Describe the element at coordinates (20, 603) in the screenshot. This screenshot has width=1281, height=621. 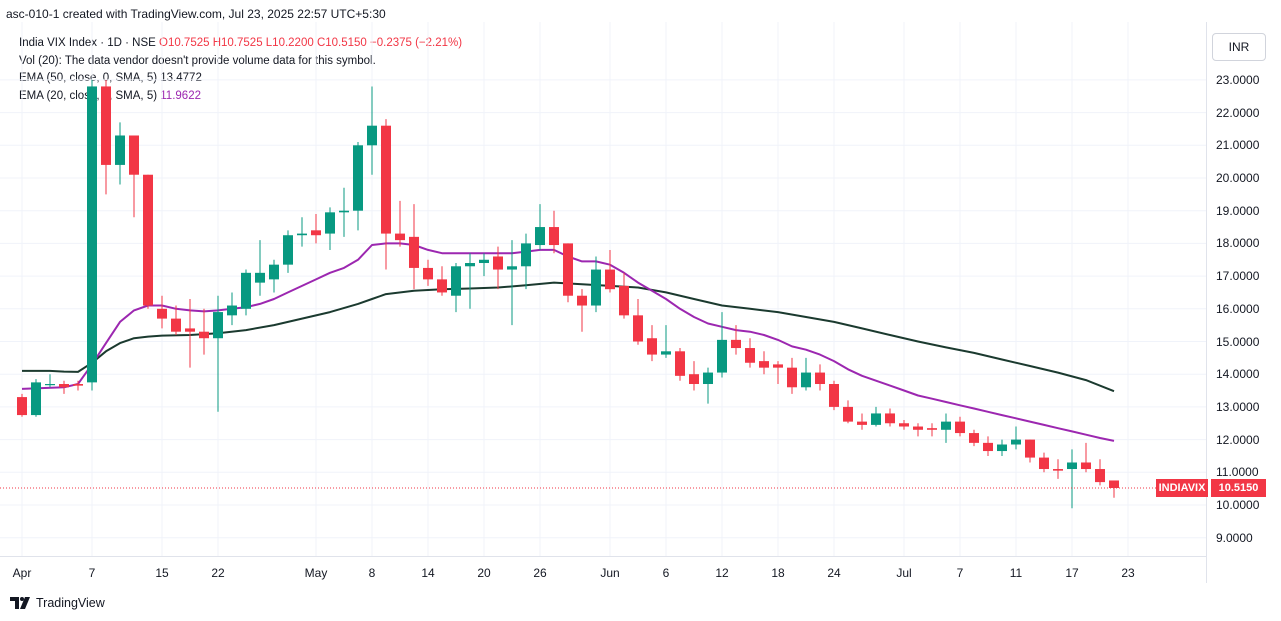
I see `tradingview-logo-icon` at that location.